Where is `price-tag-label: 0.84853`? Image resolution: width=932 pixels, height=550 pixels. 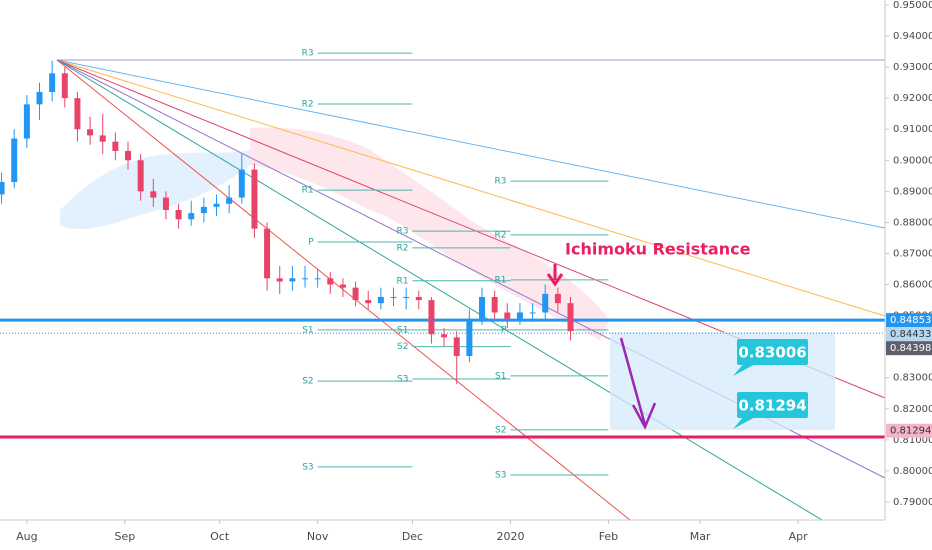
price-tag-label: 0.84853 is located at coordinates (910, 320).